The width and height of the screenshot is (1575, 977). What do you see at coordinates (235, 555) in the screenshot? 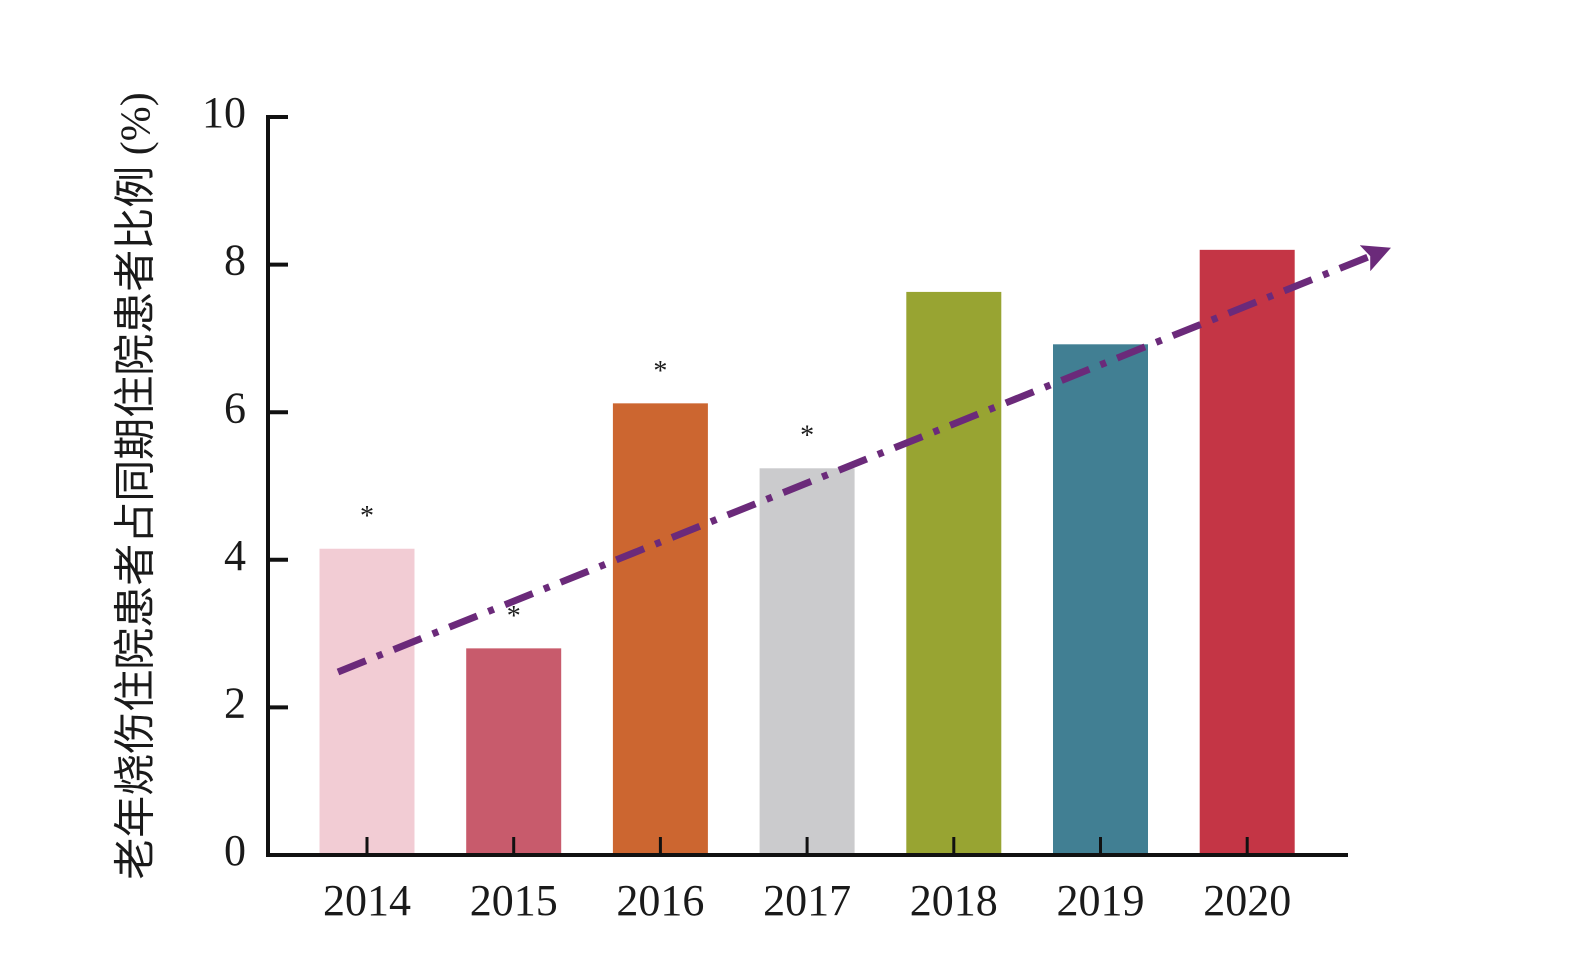
I see `y-tick-label: 4` at bounding box center [235, 555].